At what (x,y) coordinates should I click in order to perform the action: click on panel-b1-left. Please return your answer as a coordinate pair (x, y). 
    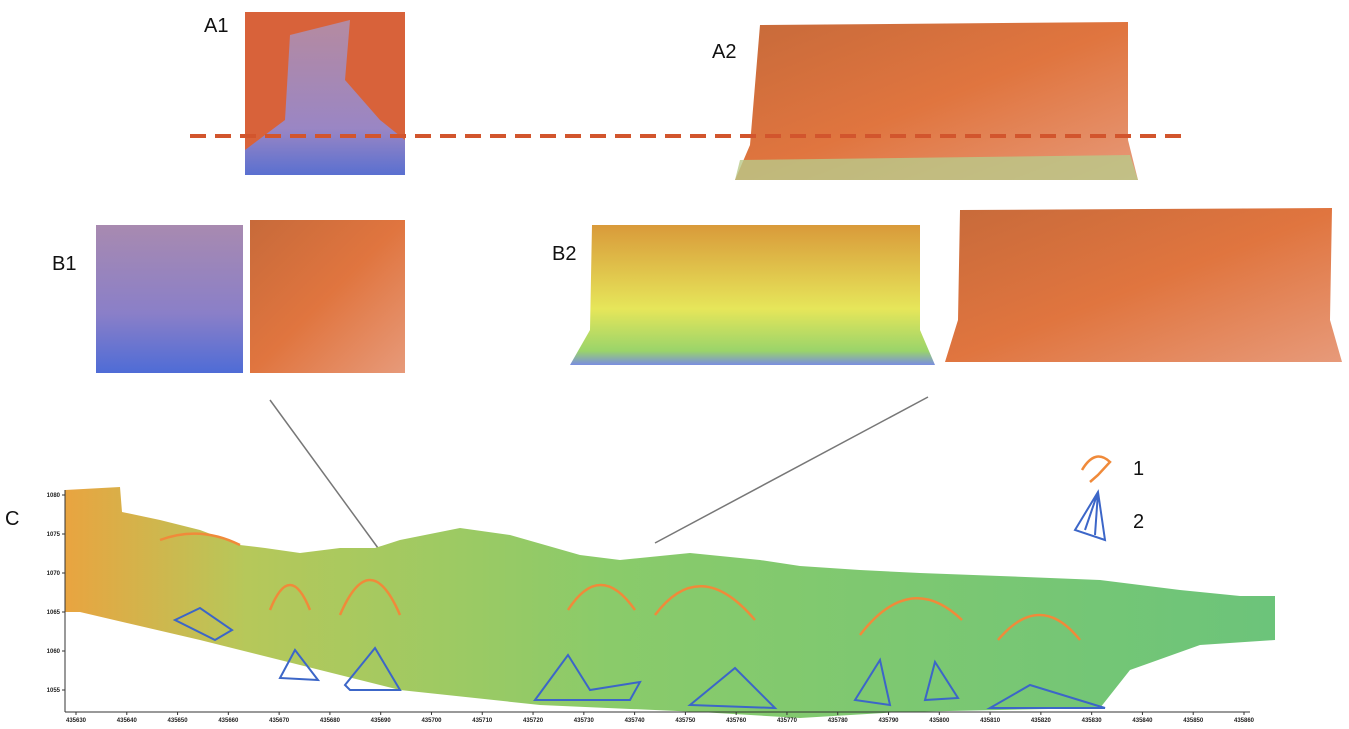
    Looking at the image, I should click on (169, 299).